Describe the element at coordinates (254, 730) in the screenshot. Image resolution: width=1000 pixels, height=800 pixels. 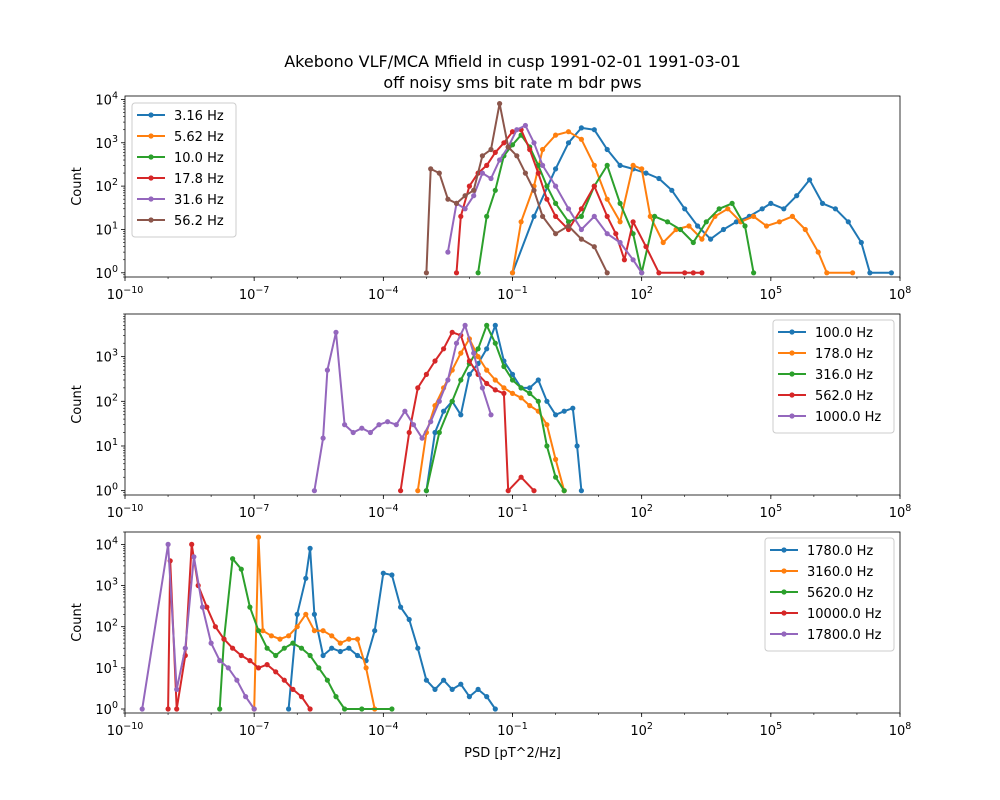
I see `x-tick-label: 10⁻⁷` at that location.